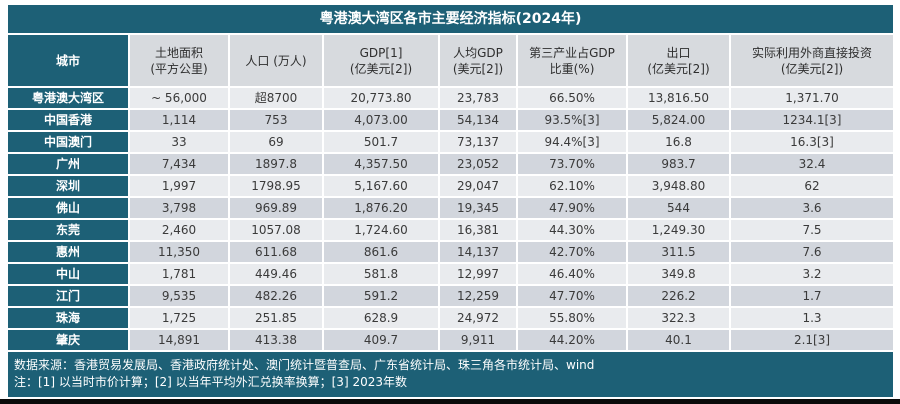 This screenshot has width=900, height=404. Describe the element at coordinates (478, 230) in the screenshot. I see `data-cell-gdp-per-capita: 16,381` at that location.